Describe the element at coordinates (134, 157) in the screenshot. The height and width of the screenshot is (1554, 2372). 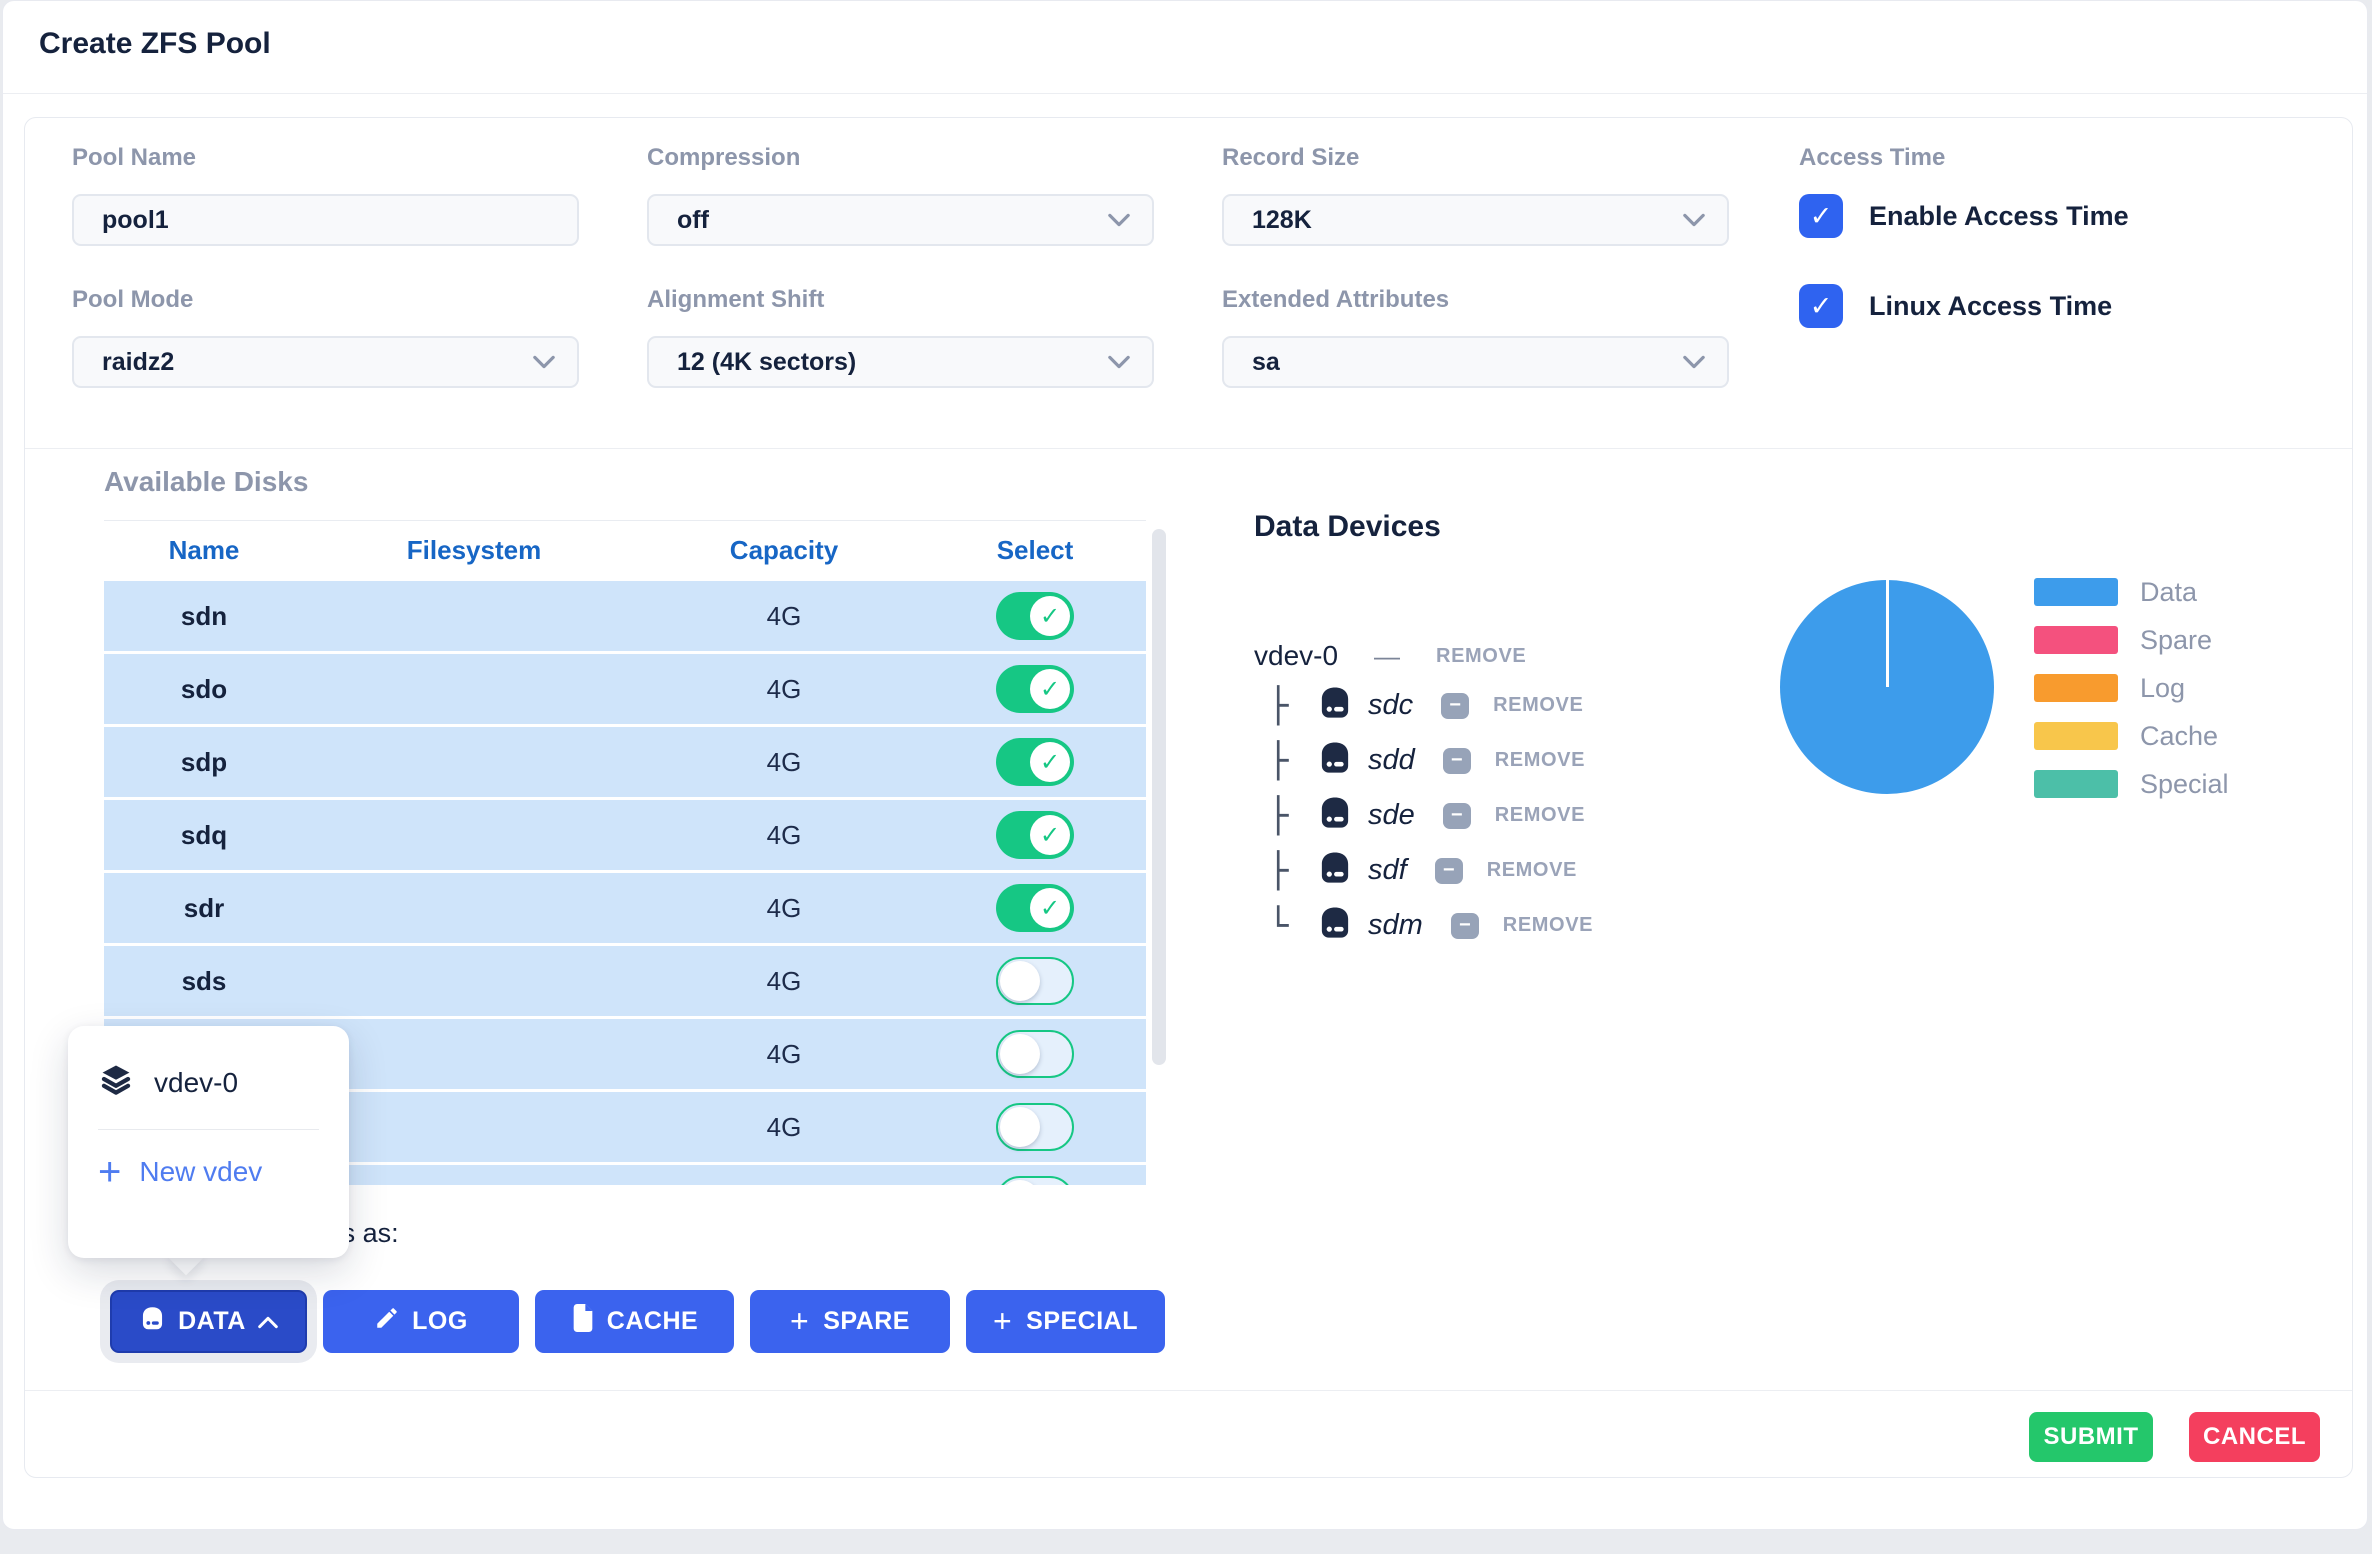
I see `pool-name-label: Pool Name` at that location.